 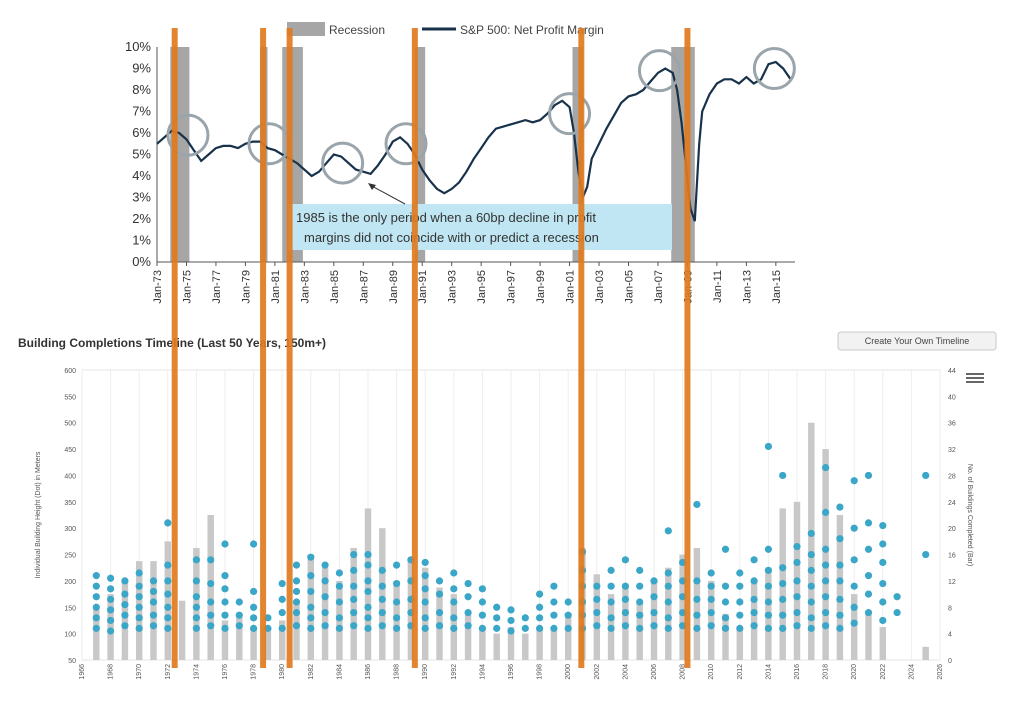 I want to click on y-tick-label: 1%, so click(x=141, y=240).